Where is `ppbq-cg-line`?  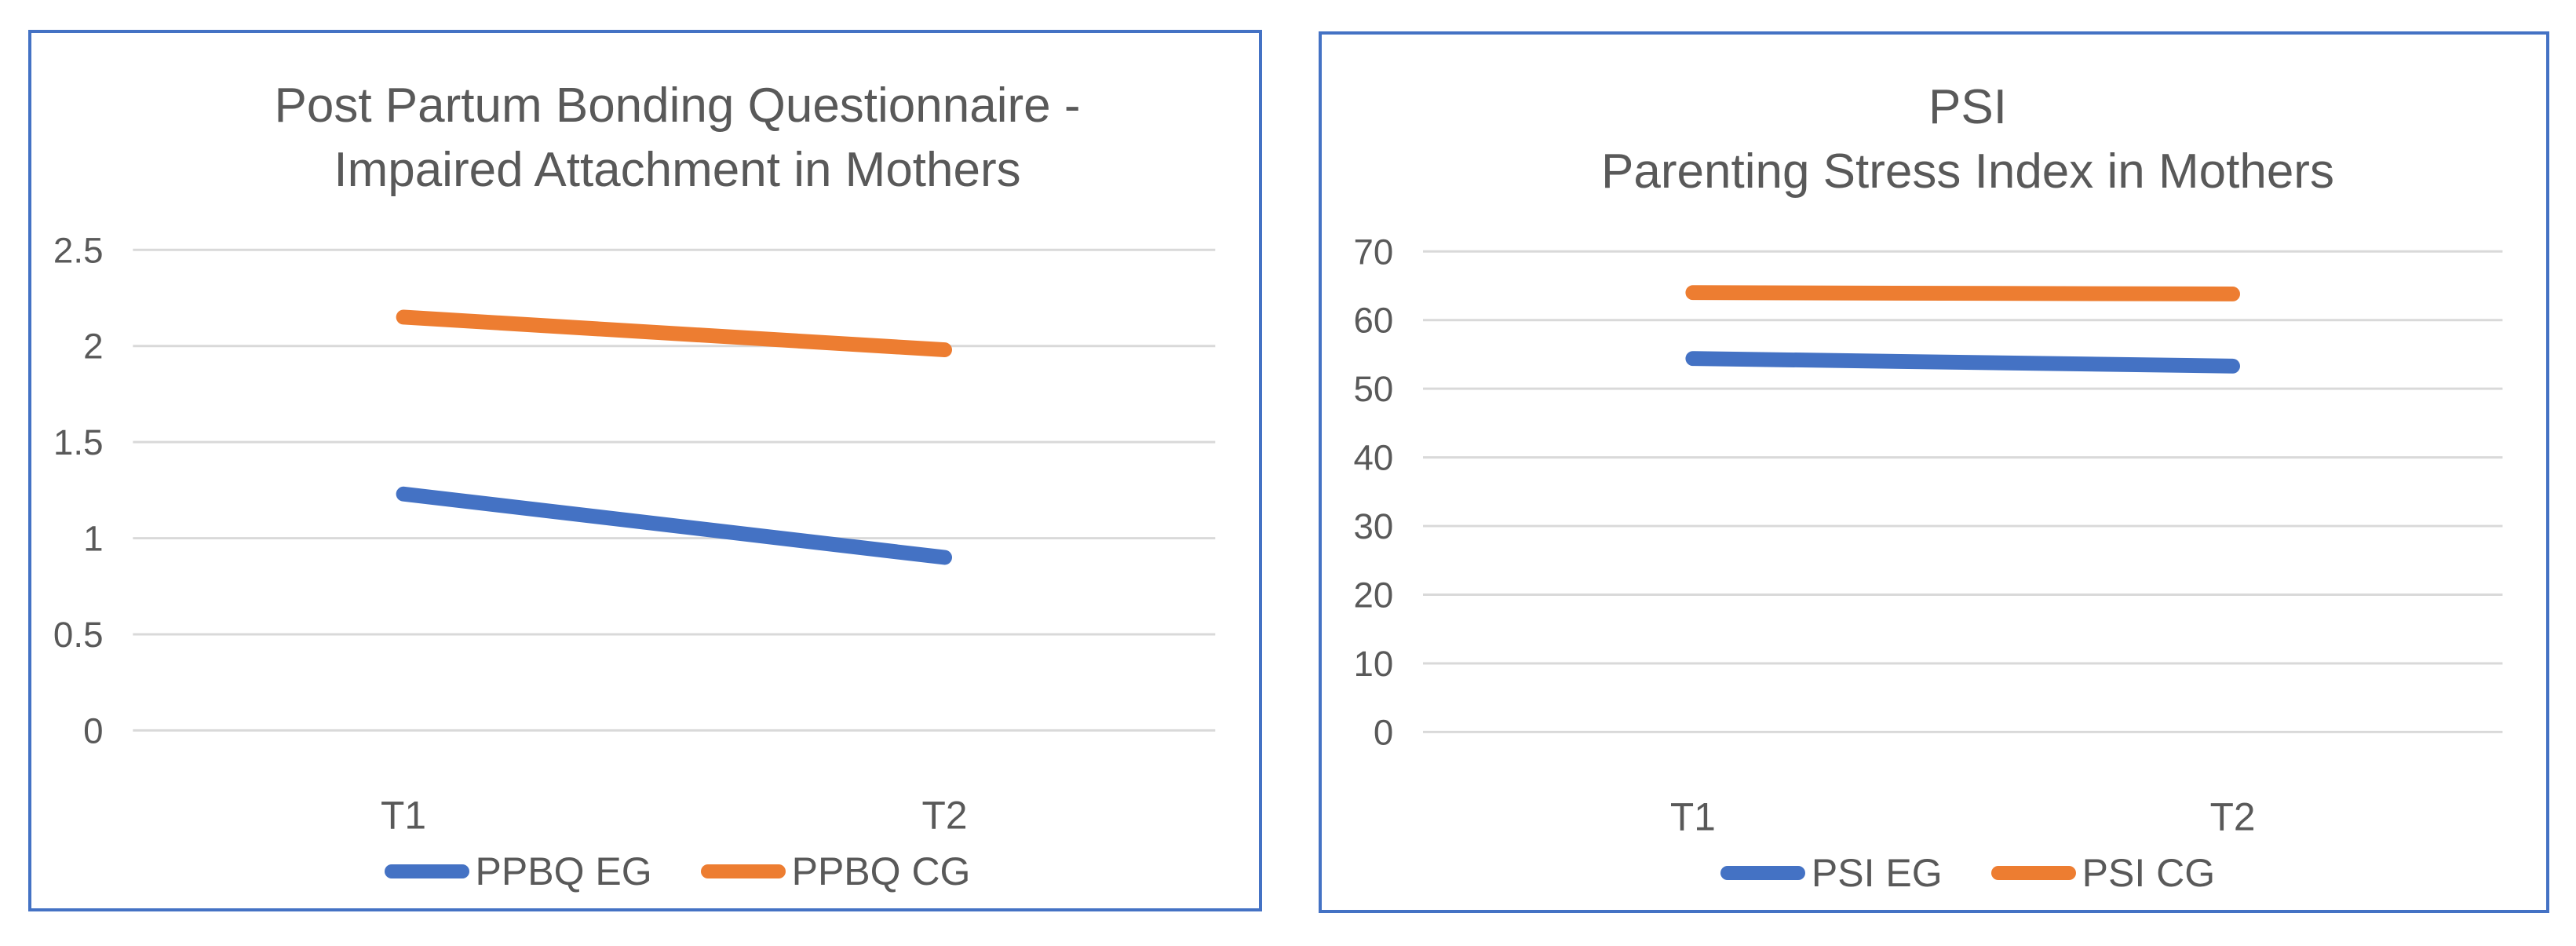 ppbq-cg-line is located at coordinates (674, 333).